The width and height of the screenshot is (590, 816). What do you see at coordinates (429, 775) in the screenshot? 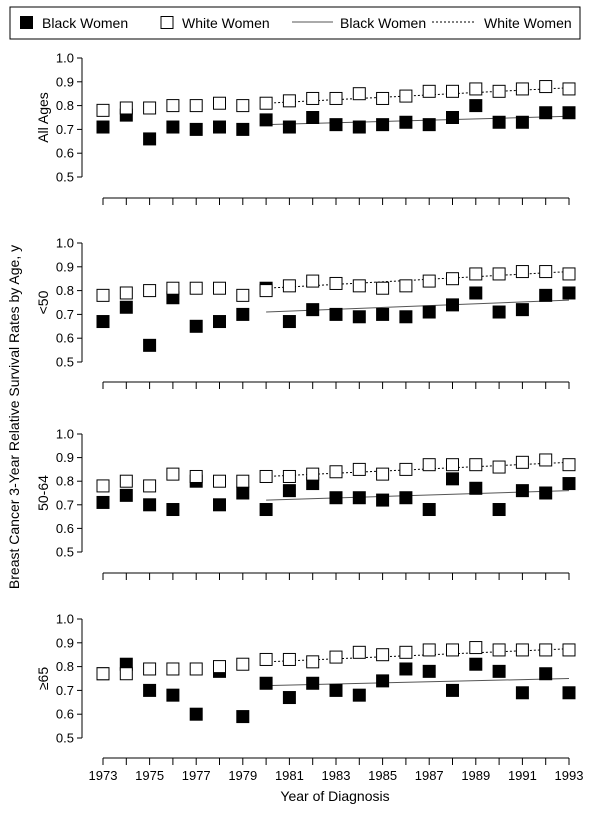
I see `x-tick-label: 1987` at bounding box center [429, 775].